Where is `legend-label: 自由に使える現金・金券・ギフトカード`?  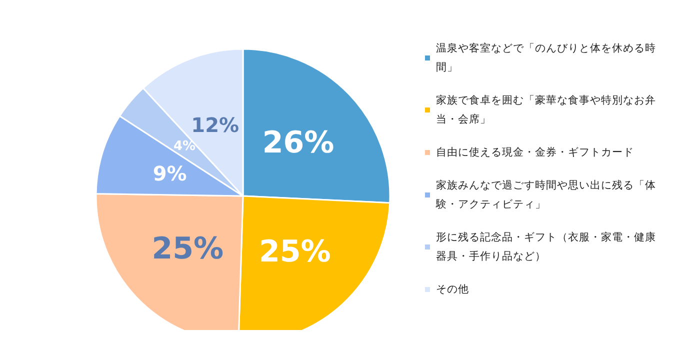 legend-label: 自由に使える現金・金券・ギフトカード is located at coordinates (535, 152).